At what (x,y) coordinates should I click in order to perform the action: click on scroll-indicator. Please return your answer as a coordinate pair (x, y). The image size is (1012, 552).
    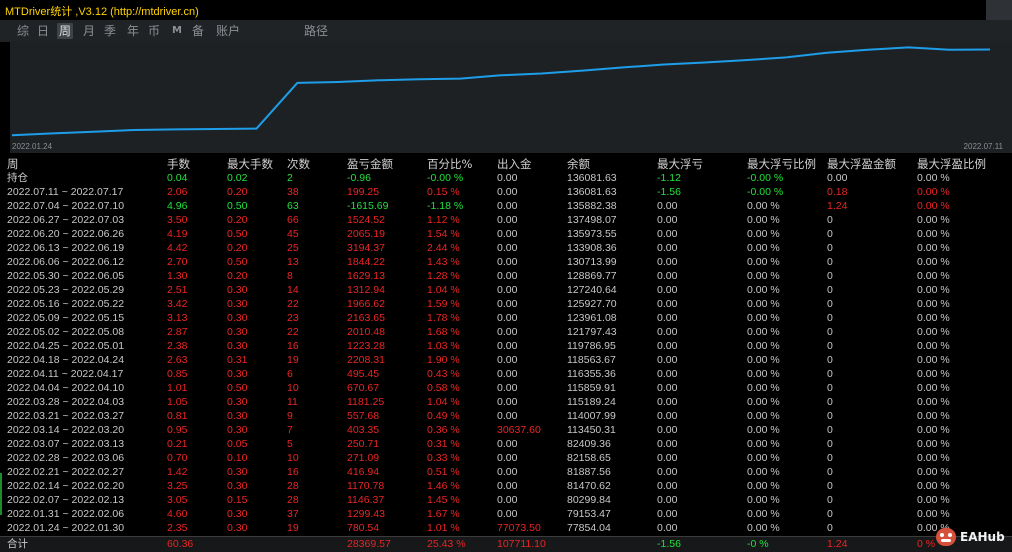
    Looking at the image, I should click on (1, 494).